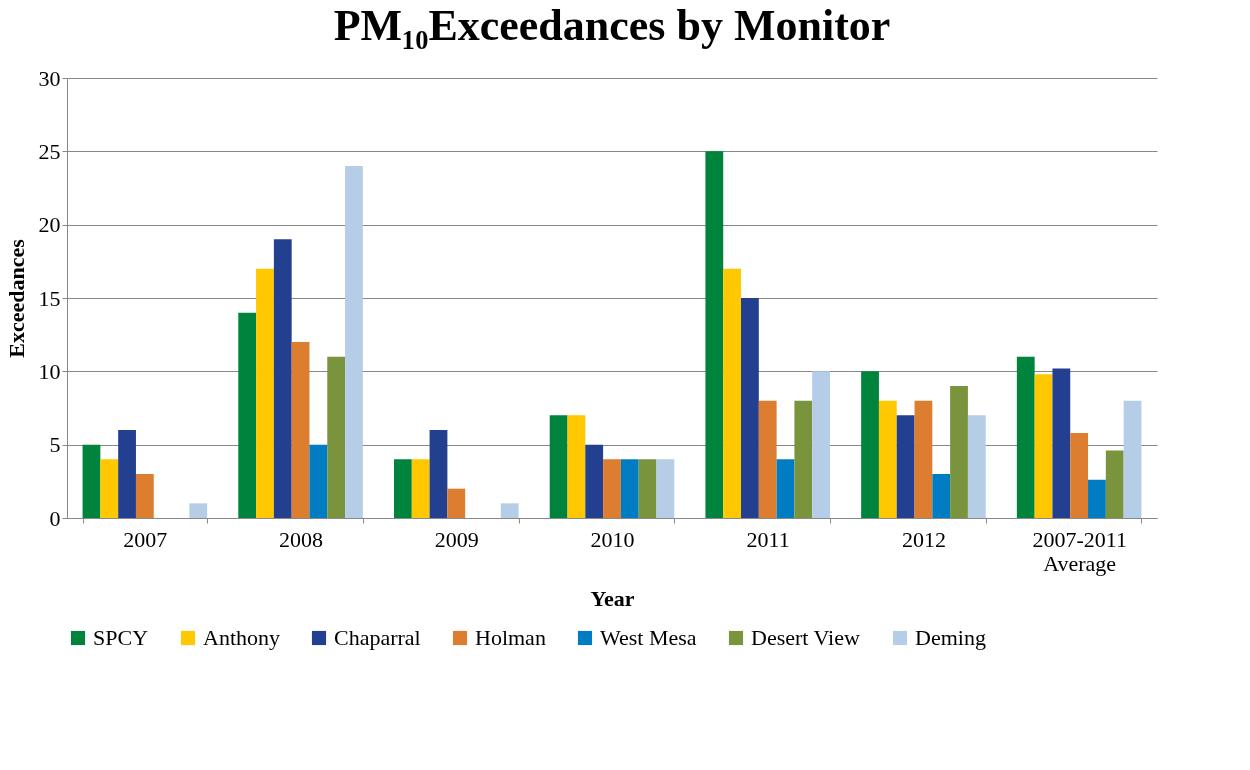 The image size is (1250, 770). I want to click on y-tick-label: 30, so click(49, 78).